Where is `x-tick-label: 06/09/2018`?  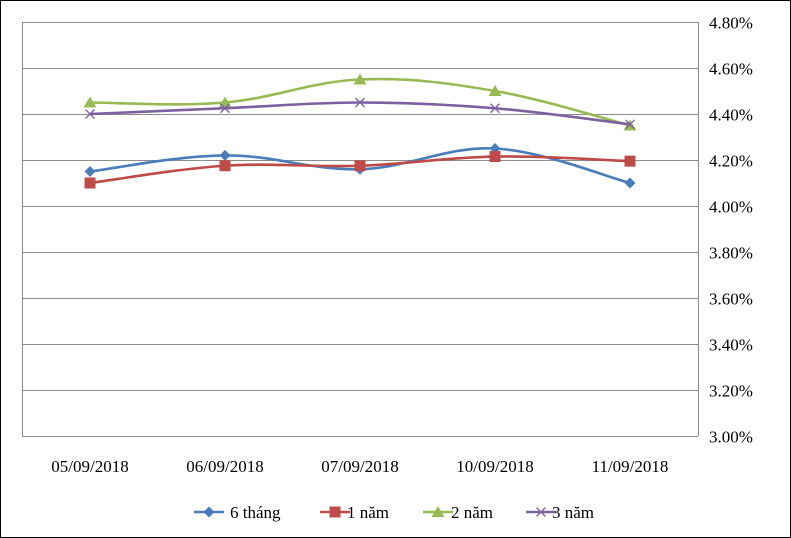
x-tick-label: 06/09/2018 is located at coordinates (224, 466).